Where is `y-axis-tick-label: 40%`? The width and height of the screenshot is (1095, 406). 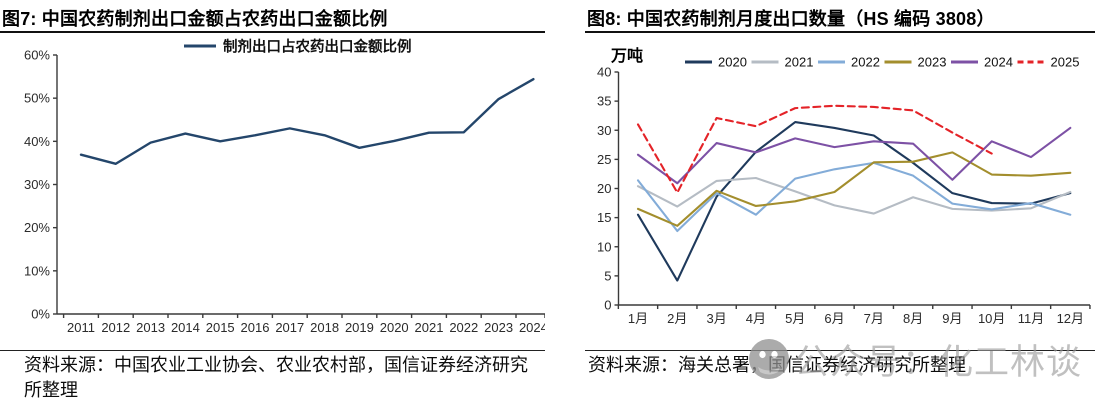 y-axis-tick-label: 40% is located at coordinates (37, 141).